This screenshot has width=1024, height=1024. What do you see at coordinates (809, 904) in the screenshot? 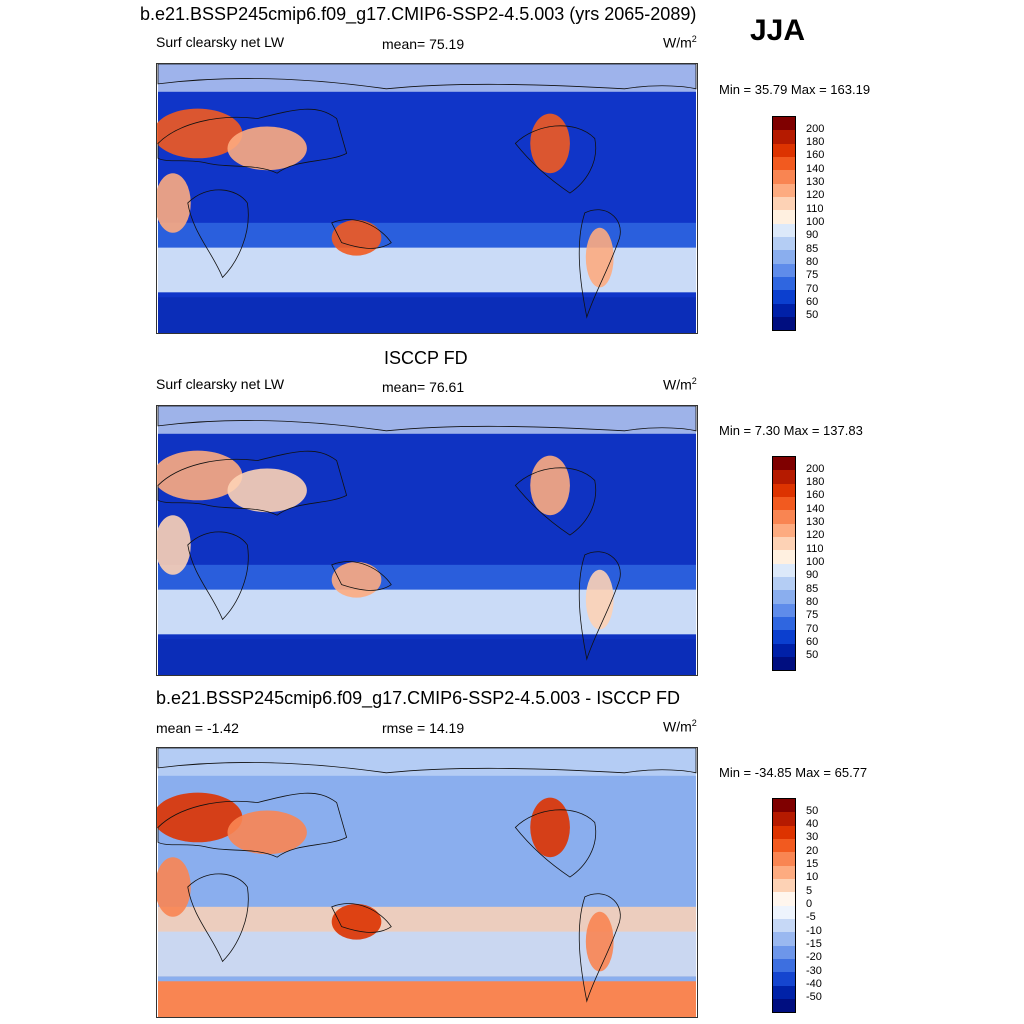
I see `colorbar-tick-label: 0` at bounding box center [809, 904].